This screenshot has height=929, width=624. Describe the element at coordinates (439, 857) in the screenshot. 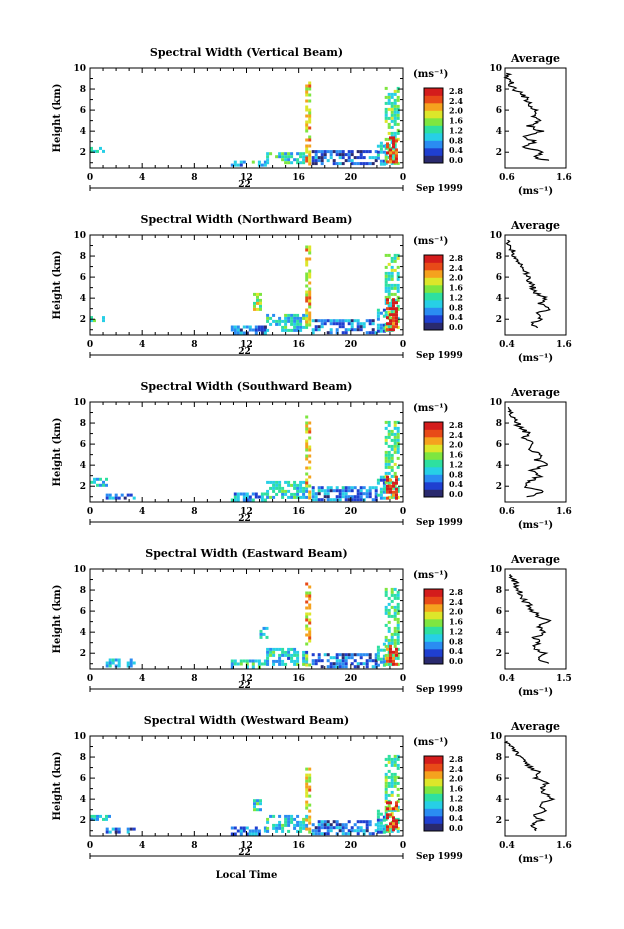

I see `date-label: Sep 1999` at that location.